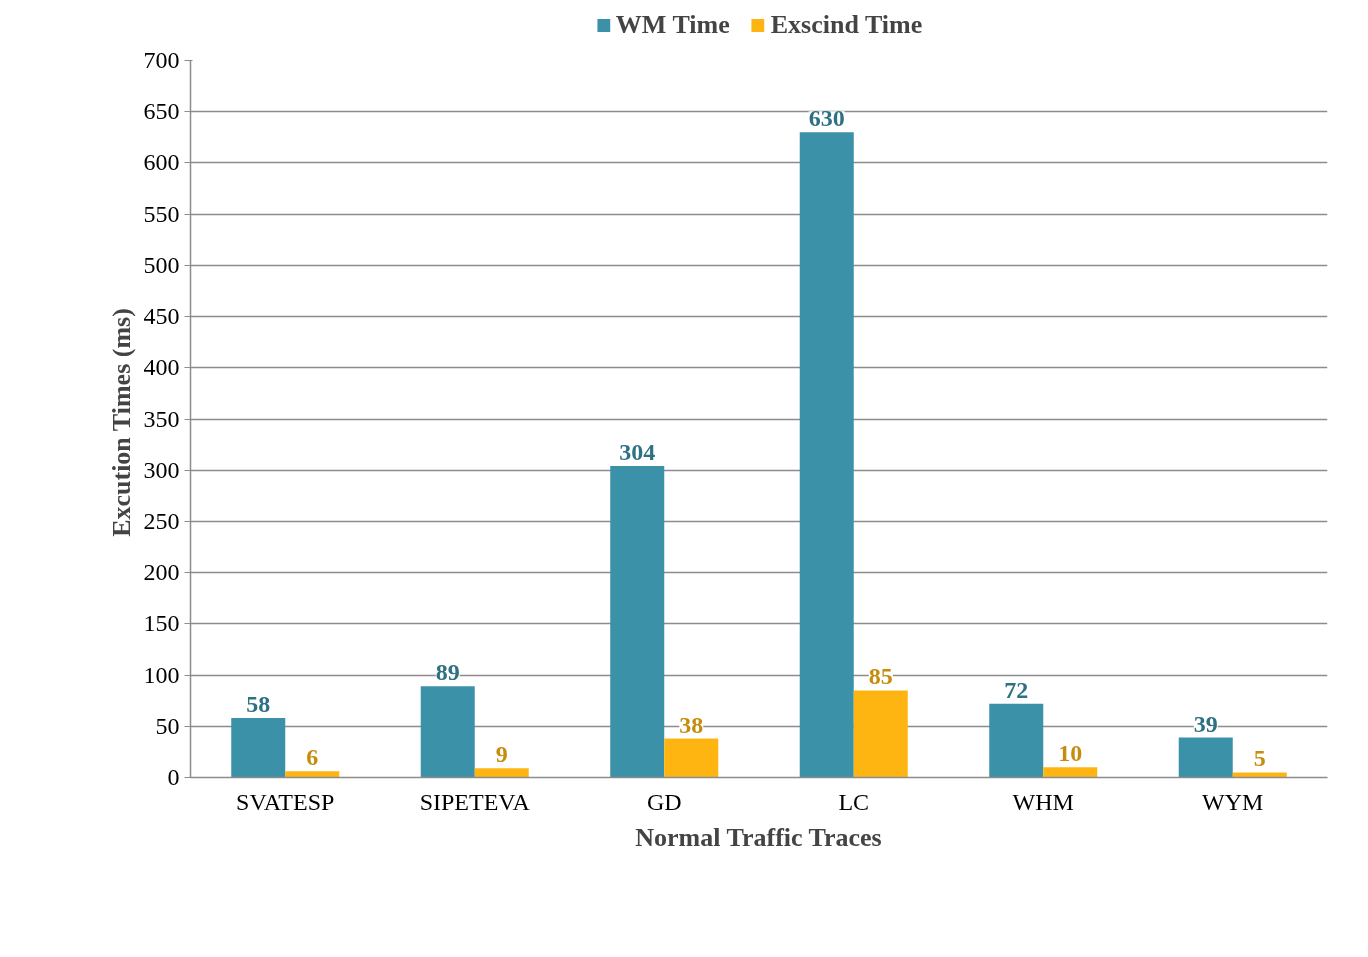  What do you see at coordinates (161, 162) in the screenshot?
I see `y-tick-label: 600` at bounding box center [161, 162].